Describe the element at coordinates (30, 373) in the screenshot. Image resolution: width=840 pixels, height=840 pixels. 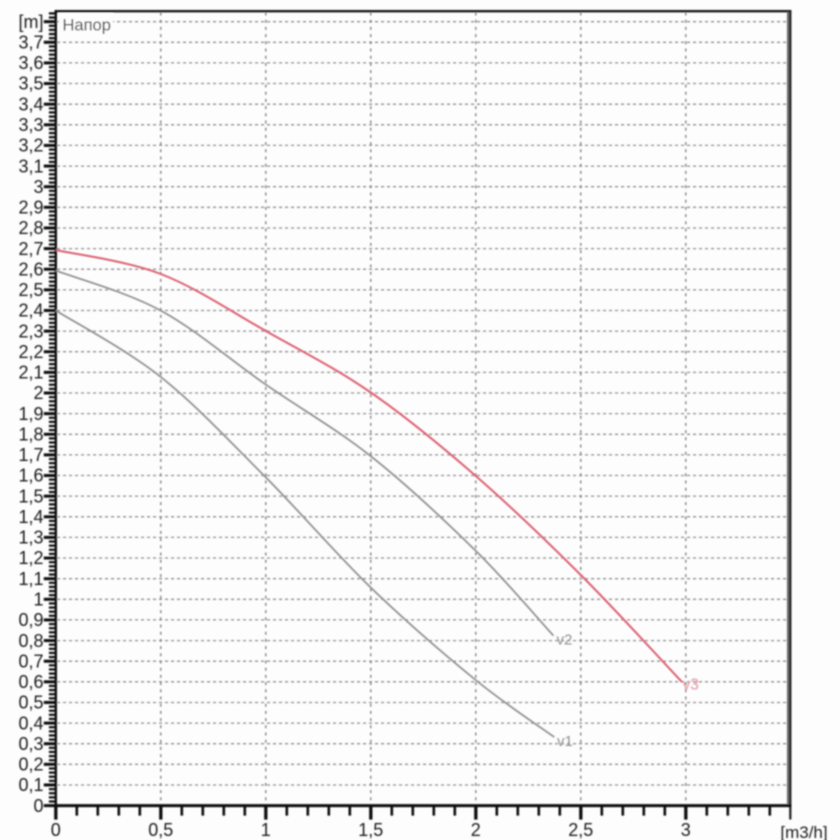
I see `svg-text: 2,1` at that location.